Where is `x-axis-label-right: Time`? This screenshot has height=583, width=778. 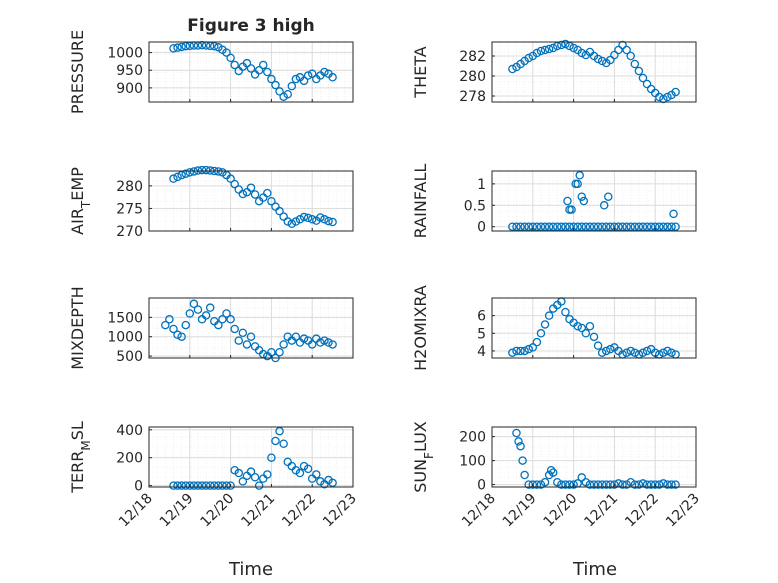 x-axis-label-right: Time is located at coordinates (594, 569).